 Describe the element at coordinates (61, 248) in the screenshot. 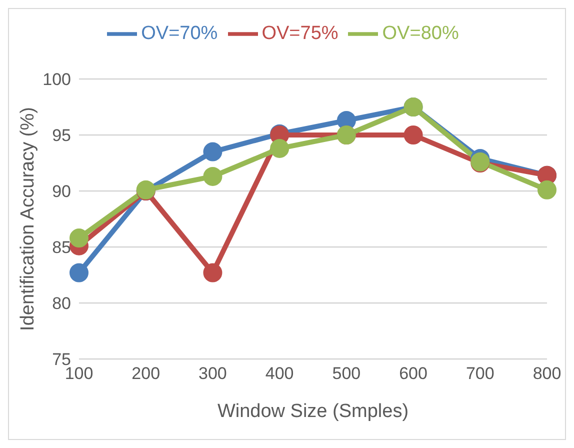

I see `y-tick-label: 85` at that location.